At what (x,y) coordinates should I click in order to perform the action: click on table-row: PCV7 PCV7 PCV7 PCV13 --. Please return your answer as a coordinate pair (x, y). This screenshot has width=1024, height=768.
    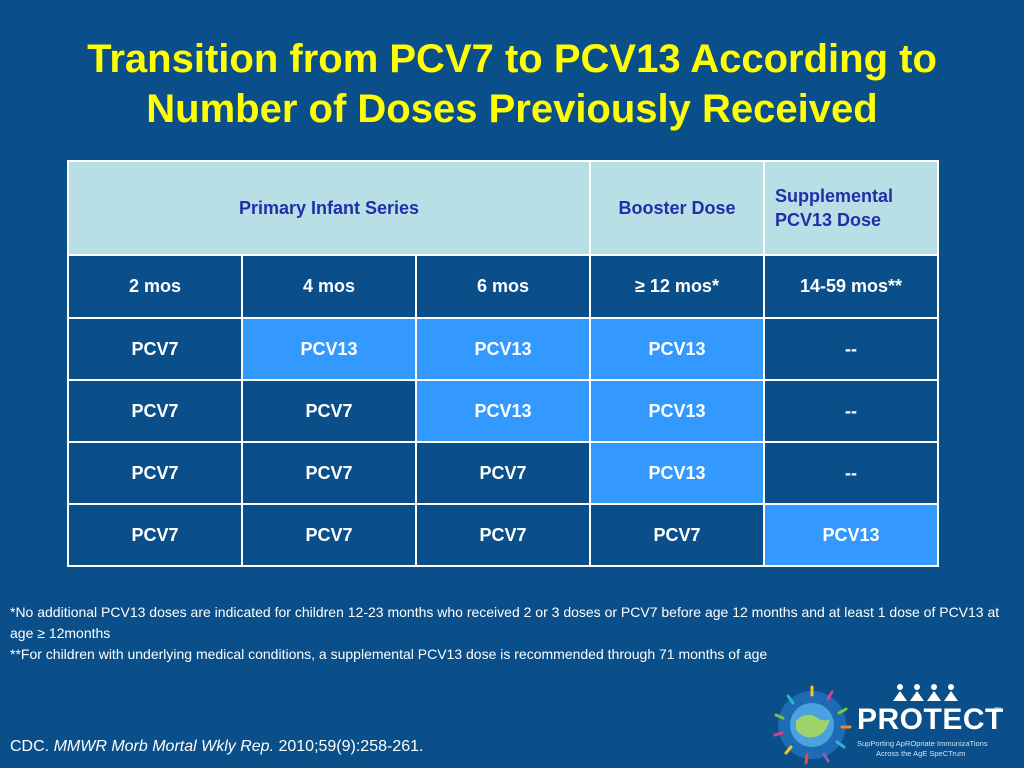
    Looking at the image, I should click on (503, 473).